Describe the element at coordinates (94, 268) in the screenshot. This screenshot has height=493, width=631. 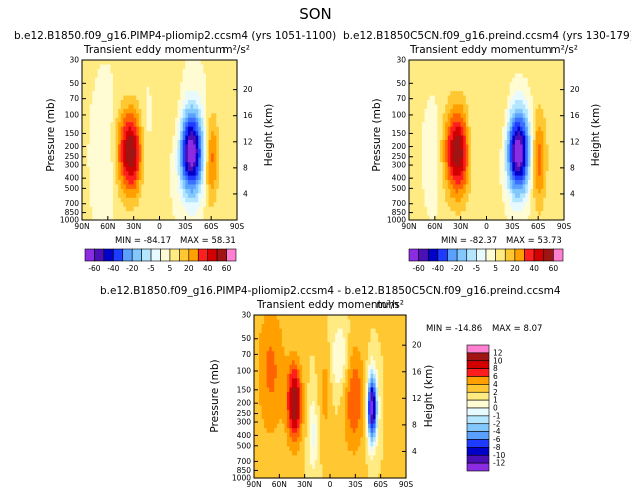
I see `colorbar-label: -60` at that location.